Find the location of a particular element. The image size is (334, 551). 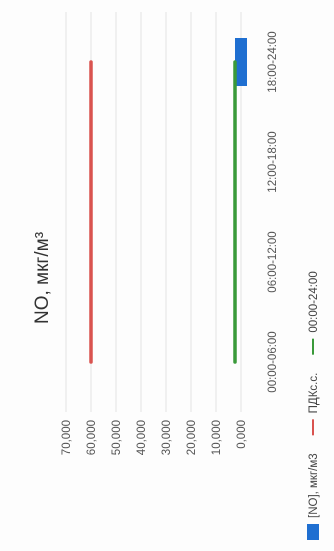

bar is located at coordinates (241, 62).